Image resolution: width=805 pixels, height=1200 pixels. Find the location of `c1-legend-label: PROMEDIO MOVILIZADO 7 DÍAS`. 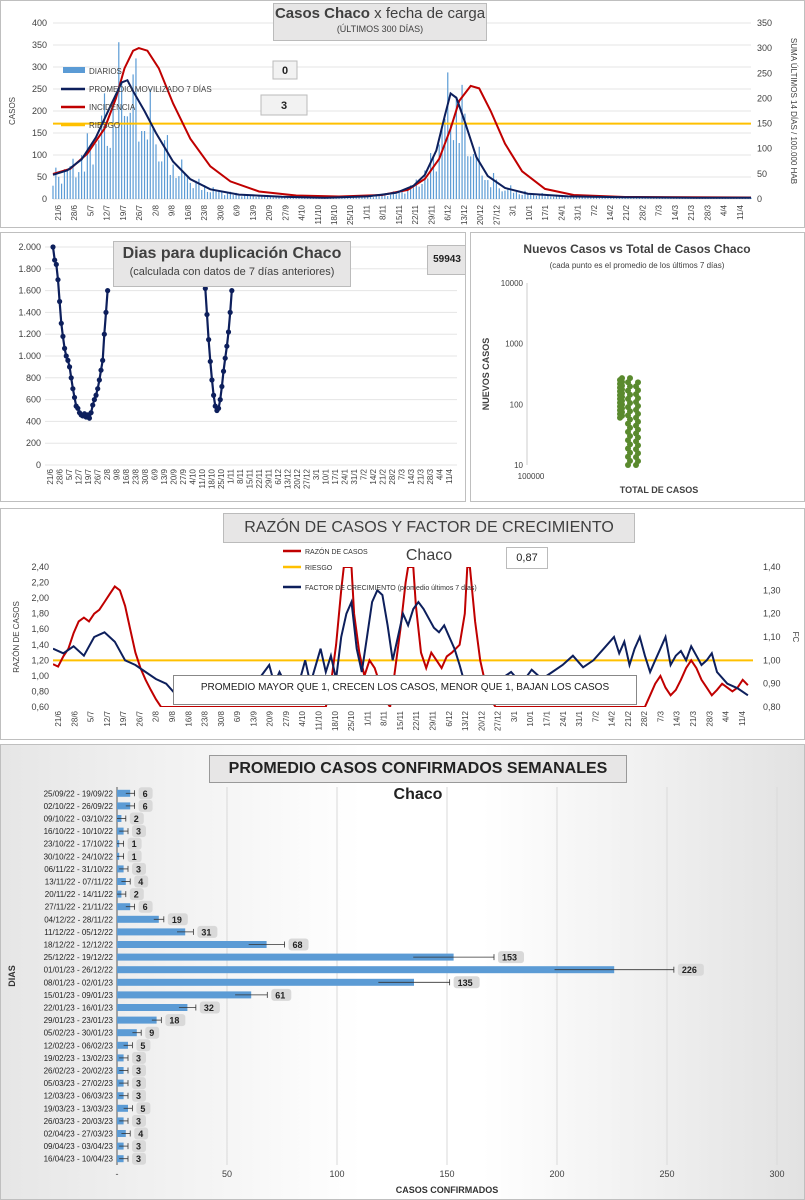

c1-legend-label: PROMEDIO MOVILIZADO 7 DÍAS is located at coordinates (150, 89).